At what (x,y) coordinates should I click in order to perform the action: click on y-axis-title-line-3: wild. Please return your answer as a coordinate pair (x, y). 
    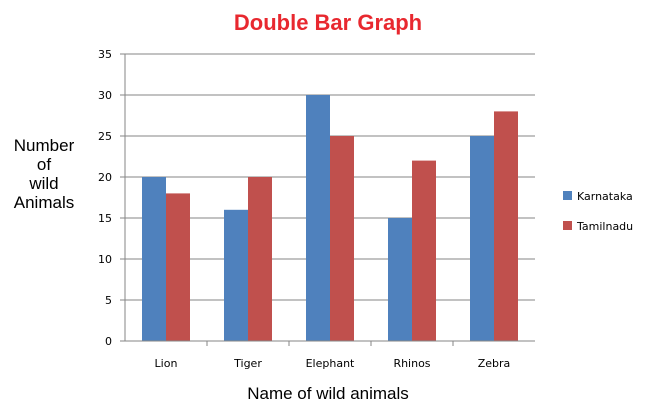
    Looking at the image, I should click on (43, 183).